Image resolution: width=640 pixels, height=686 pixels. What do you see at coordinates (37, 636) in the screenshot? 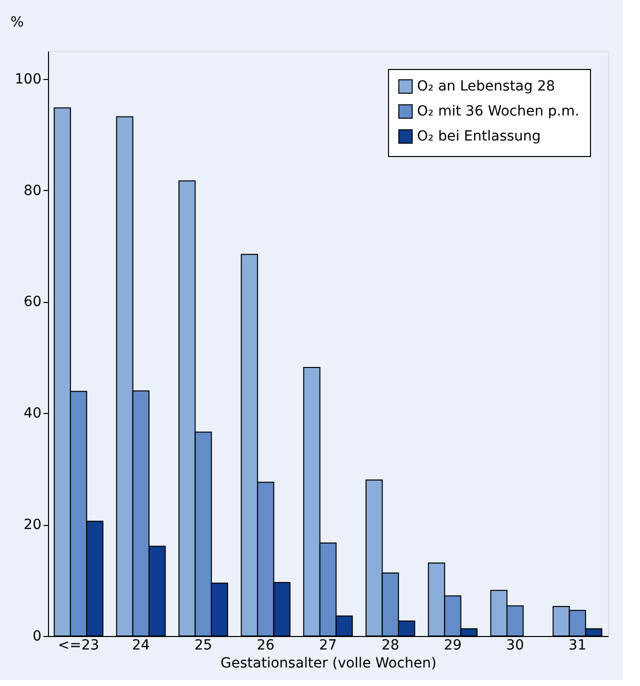
I see `y-tick-label: 0` at bounding box center [37, 636].